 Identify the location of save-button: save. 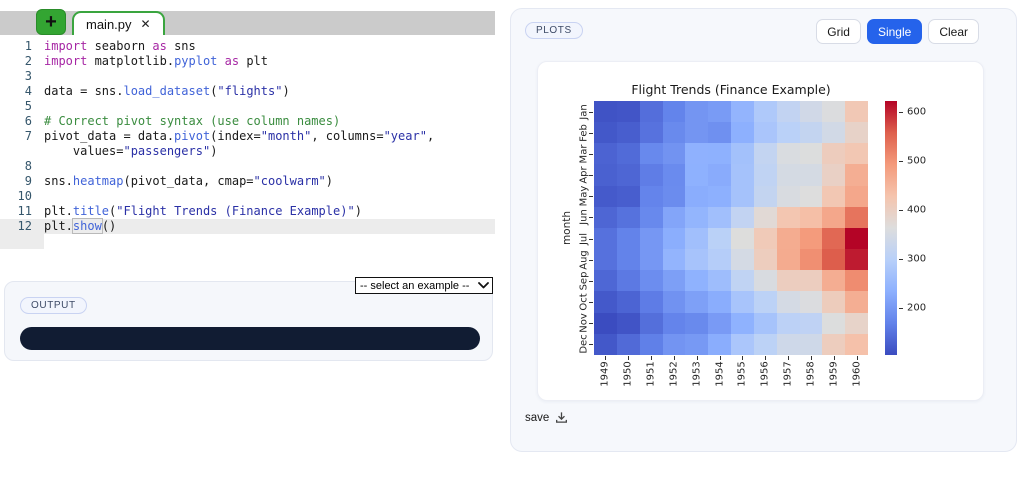
(546, 417).